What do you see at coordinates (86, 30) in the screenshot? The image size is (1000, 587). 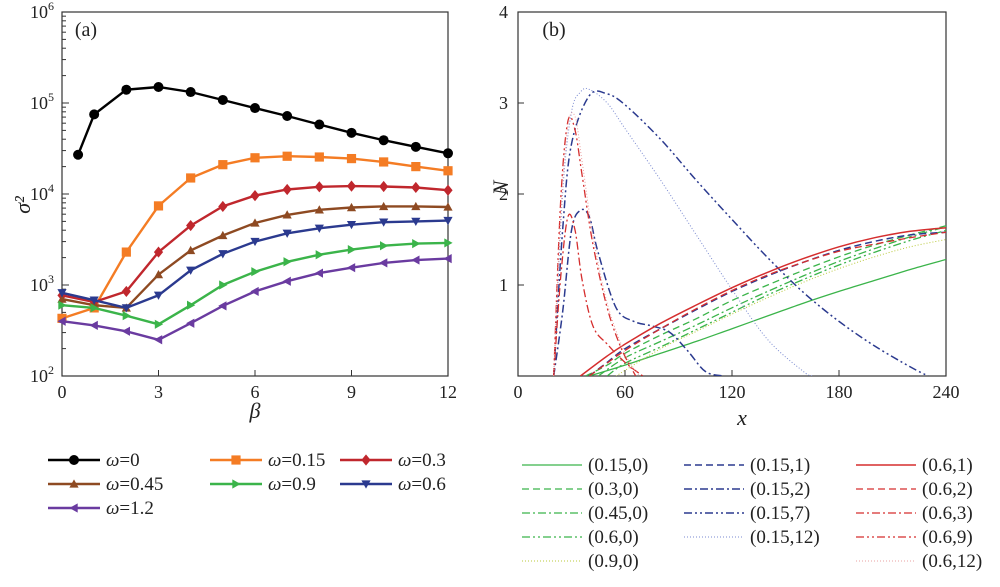 I see `panel-label-a: (a)` at bounding box center [86, 30].